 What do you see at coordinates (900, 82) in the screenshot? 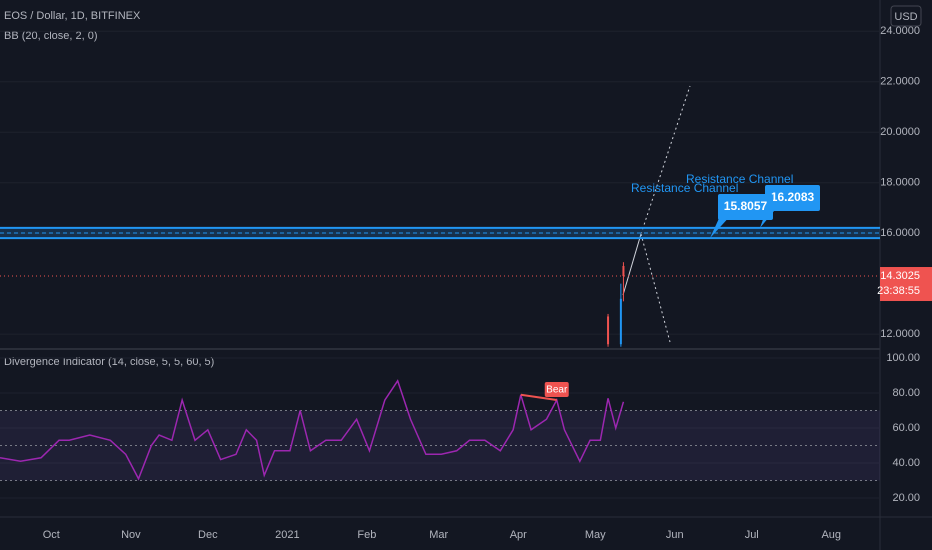
I see `y-tick-label: 22.0000` at bounding box center [900, 82].